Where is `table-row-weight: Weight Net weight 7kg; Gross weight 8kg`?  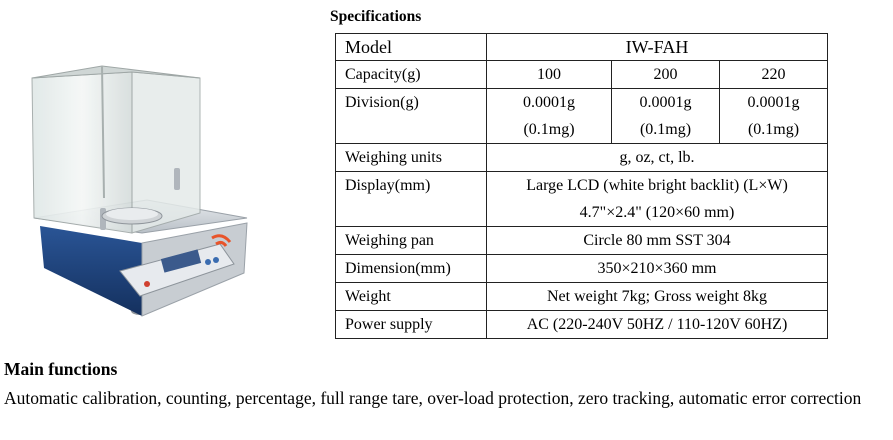 table-row-weight: Weight Net weight 7kg; Gross weight 8kg is located at coordinates (581, 296).